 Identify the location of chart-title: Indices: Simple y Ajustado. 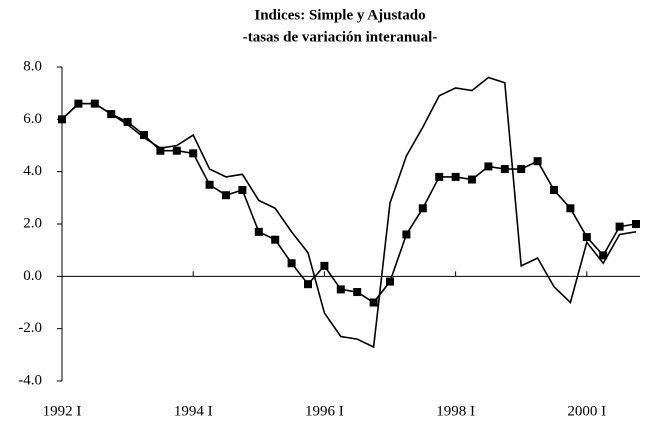
(339, 15).